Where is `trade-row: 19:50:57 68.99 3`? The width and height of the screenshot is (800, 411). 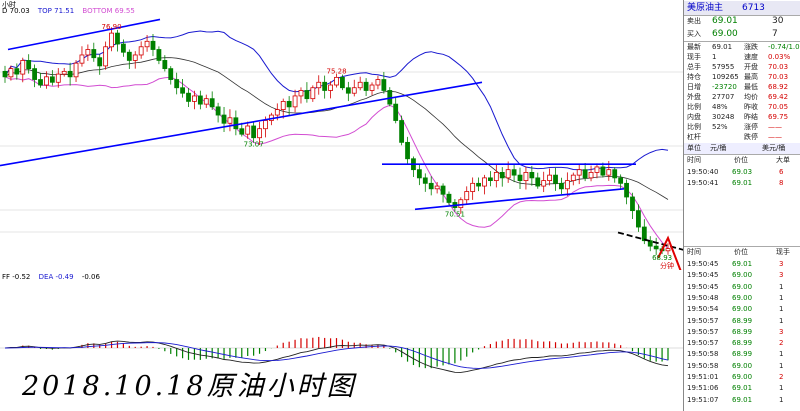 trade-row: 19:50:57 68.99 3 is located at coordinates (742, 332).